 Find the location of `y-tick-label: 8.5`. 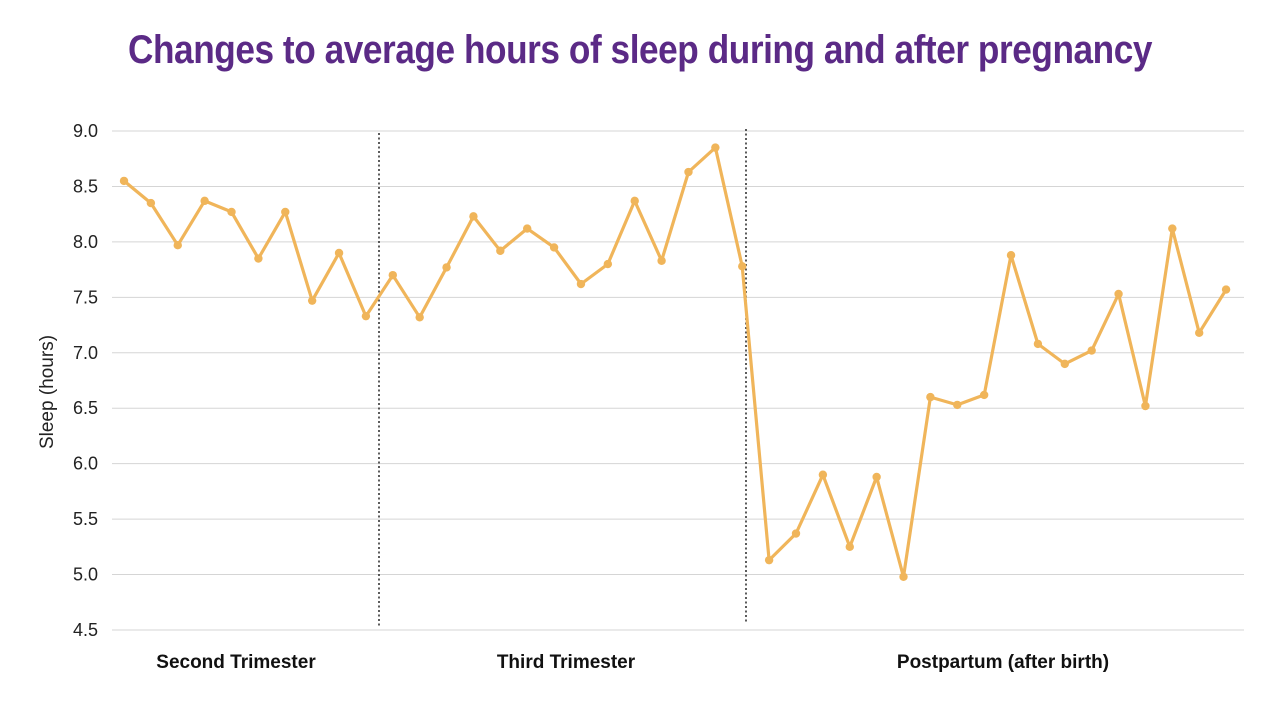

y-tick-label: 8.5 is located at coordinates (85, 186).